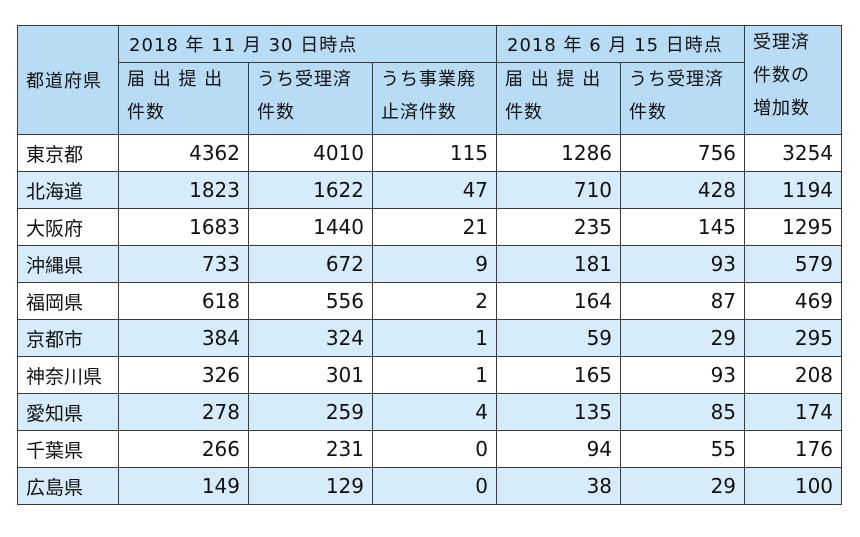 The width and height of the screenshot is (860, 537). I want to click on table-row: 北海道 1823 1622 47 710 428 1194, so click(430, 190).